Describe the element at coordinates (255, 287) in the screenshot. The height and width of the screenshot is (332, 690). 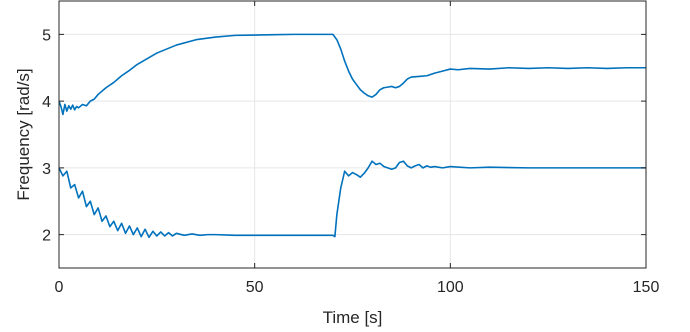
I see `x-tick-label: 50` at that location.